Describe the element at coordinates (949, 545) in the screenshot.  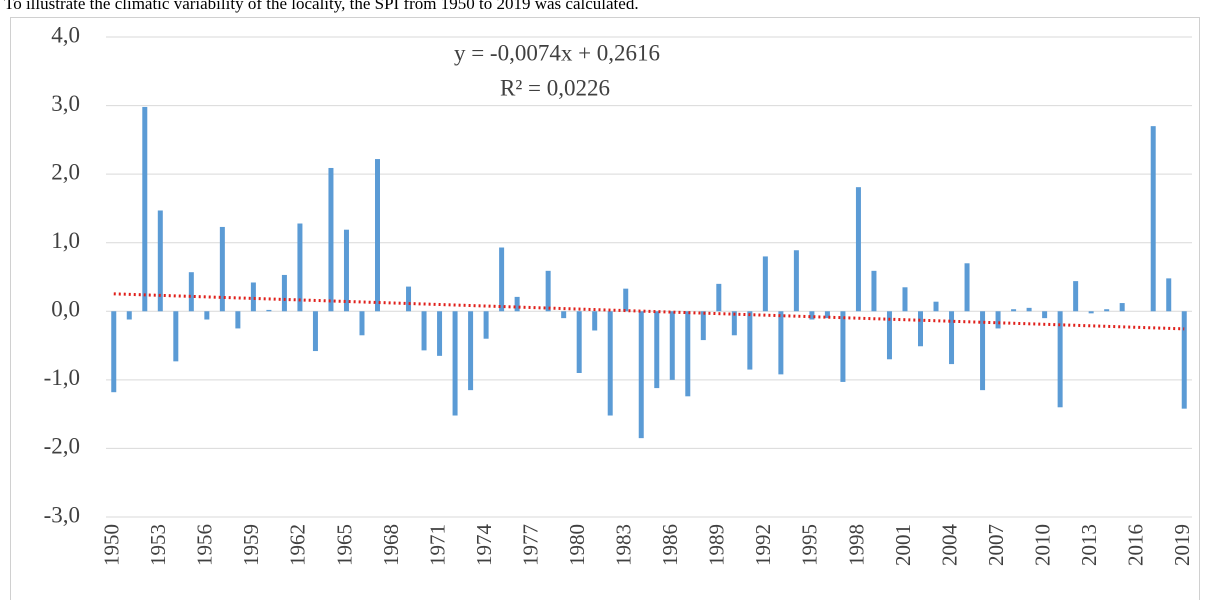
I see `x-tick-label: 2004` at that location.